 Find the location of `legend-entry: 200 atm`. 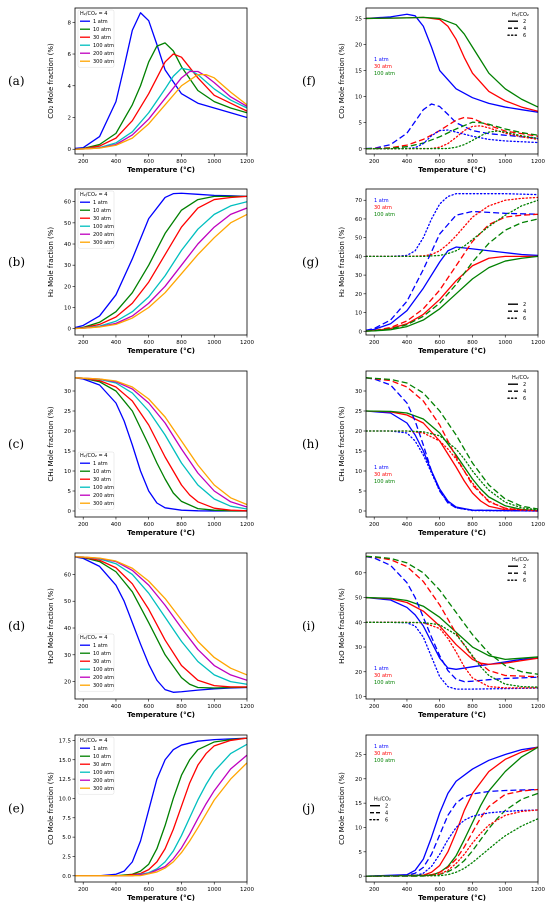

legend-entry: 200 atm is located at coordinates (103, 496).